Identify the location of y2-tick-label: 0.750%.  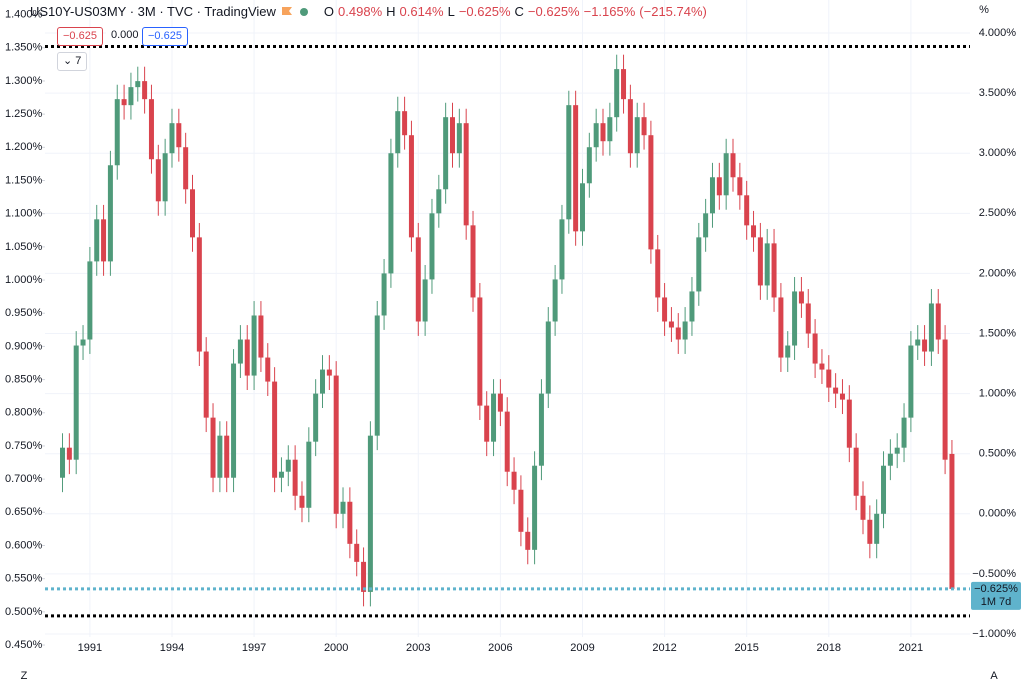
(24, 446).